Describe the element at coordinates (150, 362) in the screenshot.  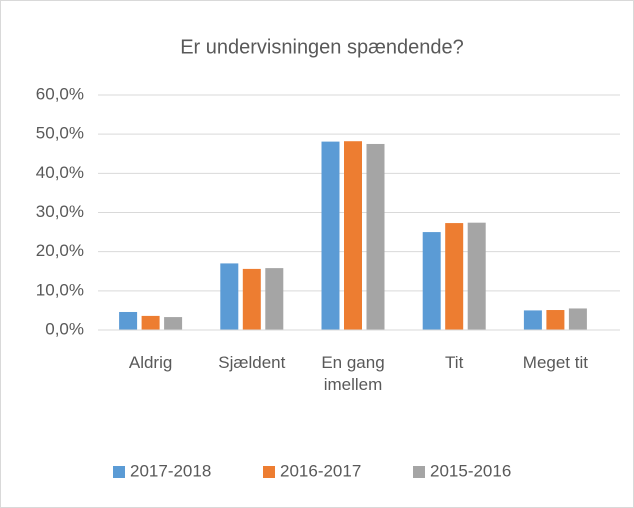
I see `x-tick-label: Aldrig` at that location.